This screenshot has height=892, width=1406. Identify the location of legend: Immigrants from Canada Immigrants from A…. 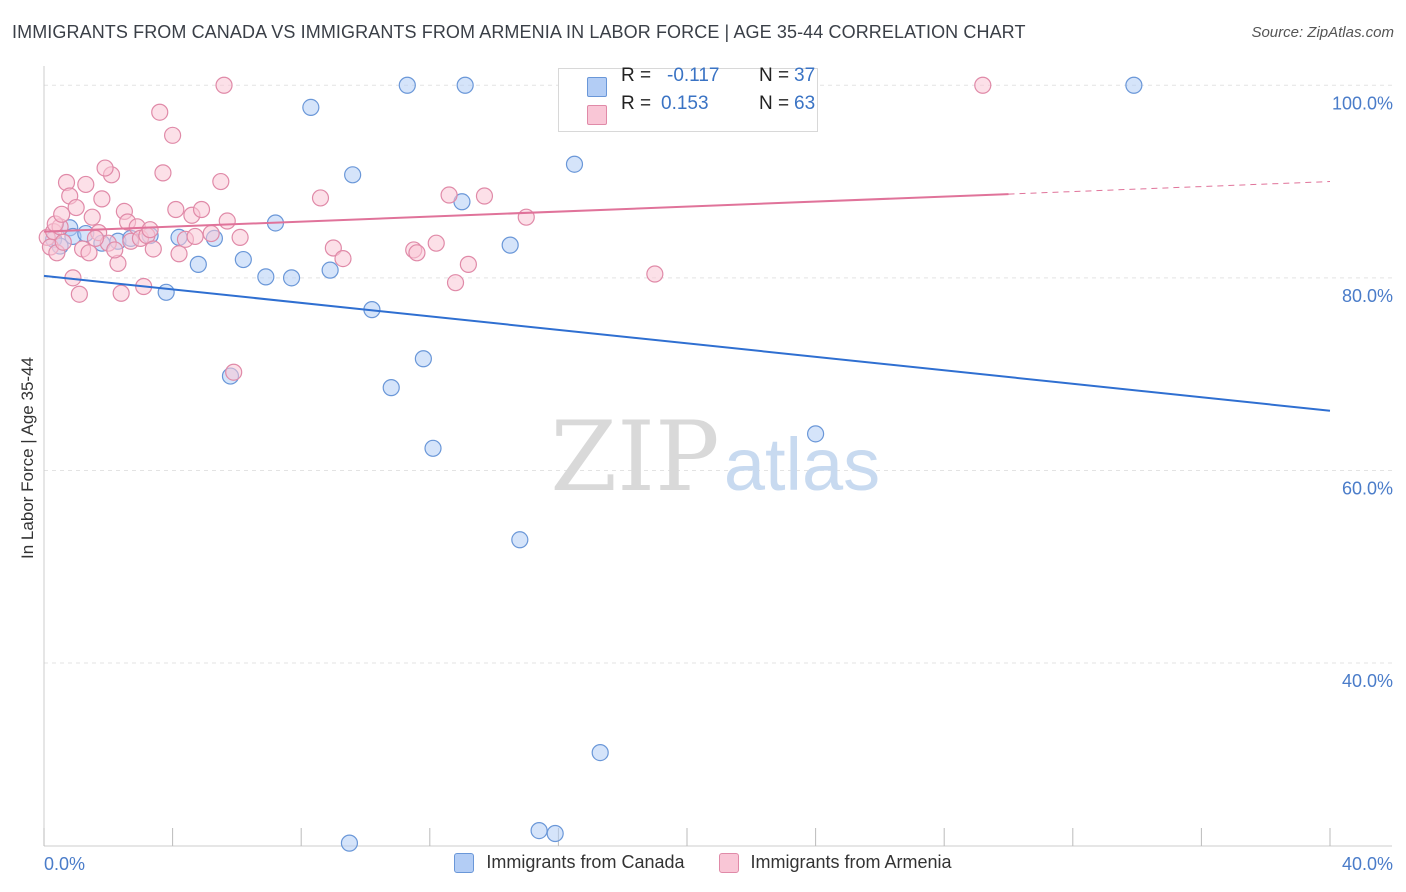
(703, 862).